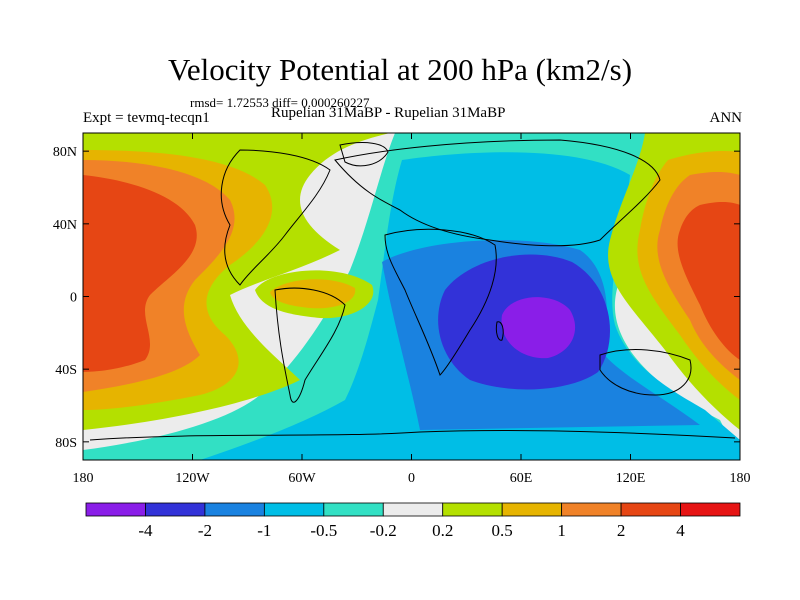 This screenshot has width=800, height=600. I want to click on south-america-outline, so click(310, 345).